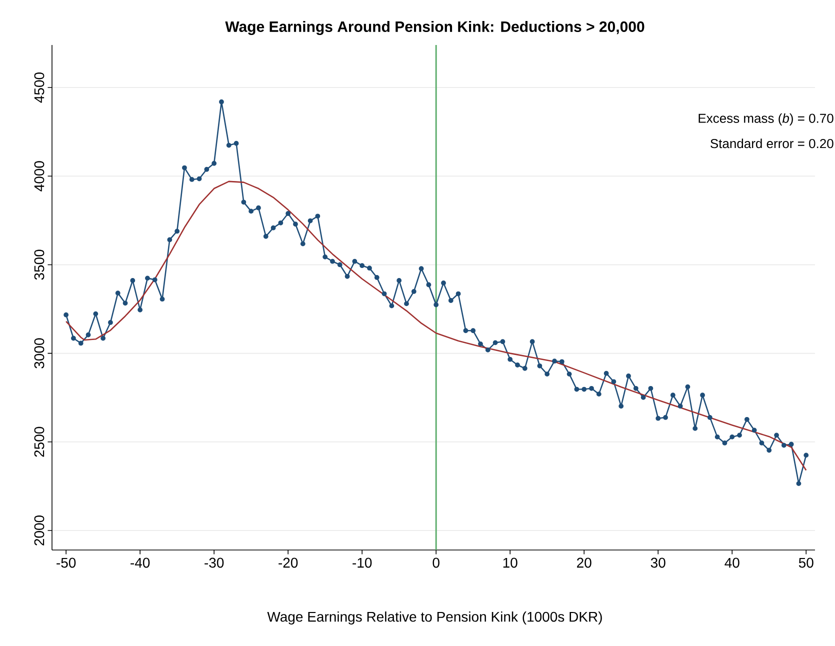 The width and height of the screenshot is (835, 646). What do you see at coordinates (658, 563) in the screenshot?
I see `x-tick-label: 30` at bounding box center [658, 563].